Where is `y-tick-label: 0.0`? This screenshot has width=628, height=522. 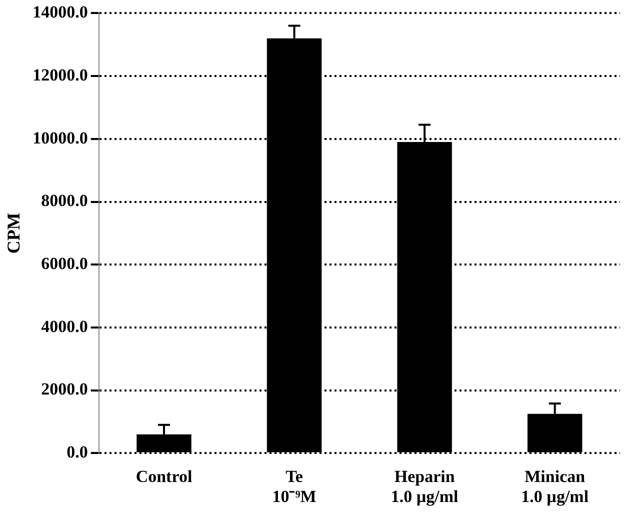 y-tick-label: 0.0 is located at coordinates (77, 452).